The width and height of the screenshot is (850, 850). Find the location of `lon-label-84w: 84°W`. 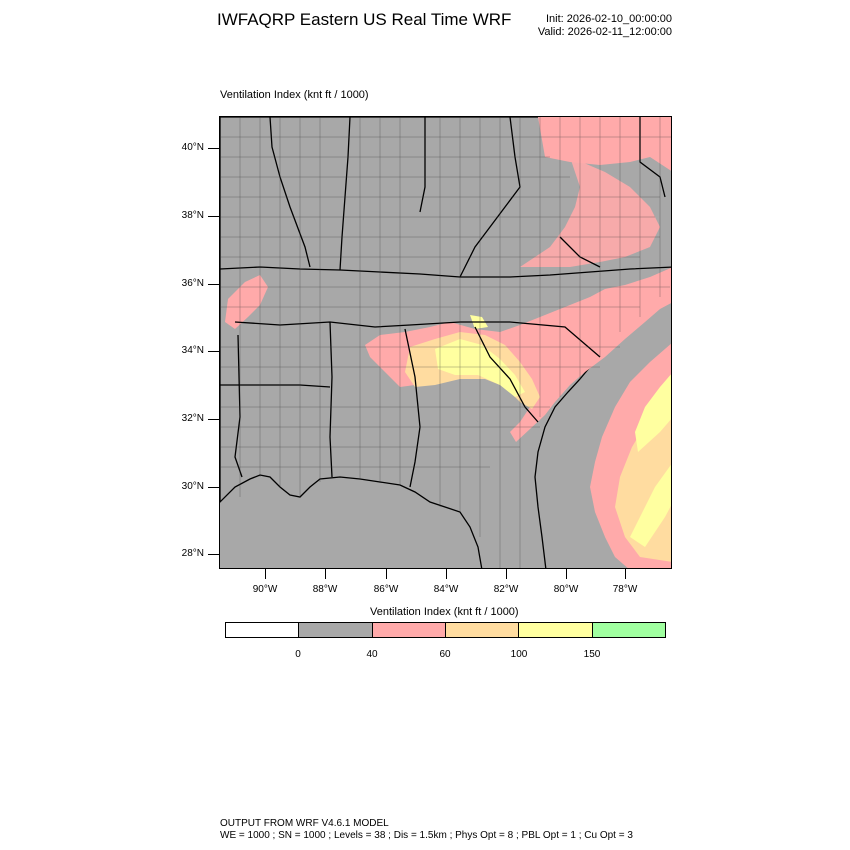

lon-label-84w: 84°W is located at coordinates (446, 589).